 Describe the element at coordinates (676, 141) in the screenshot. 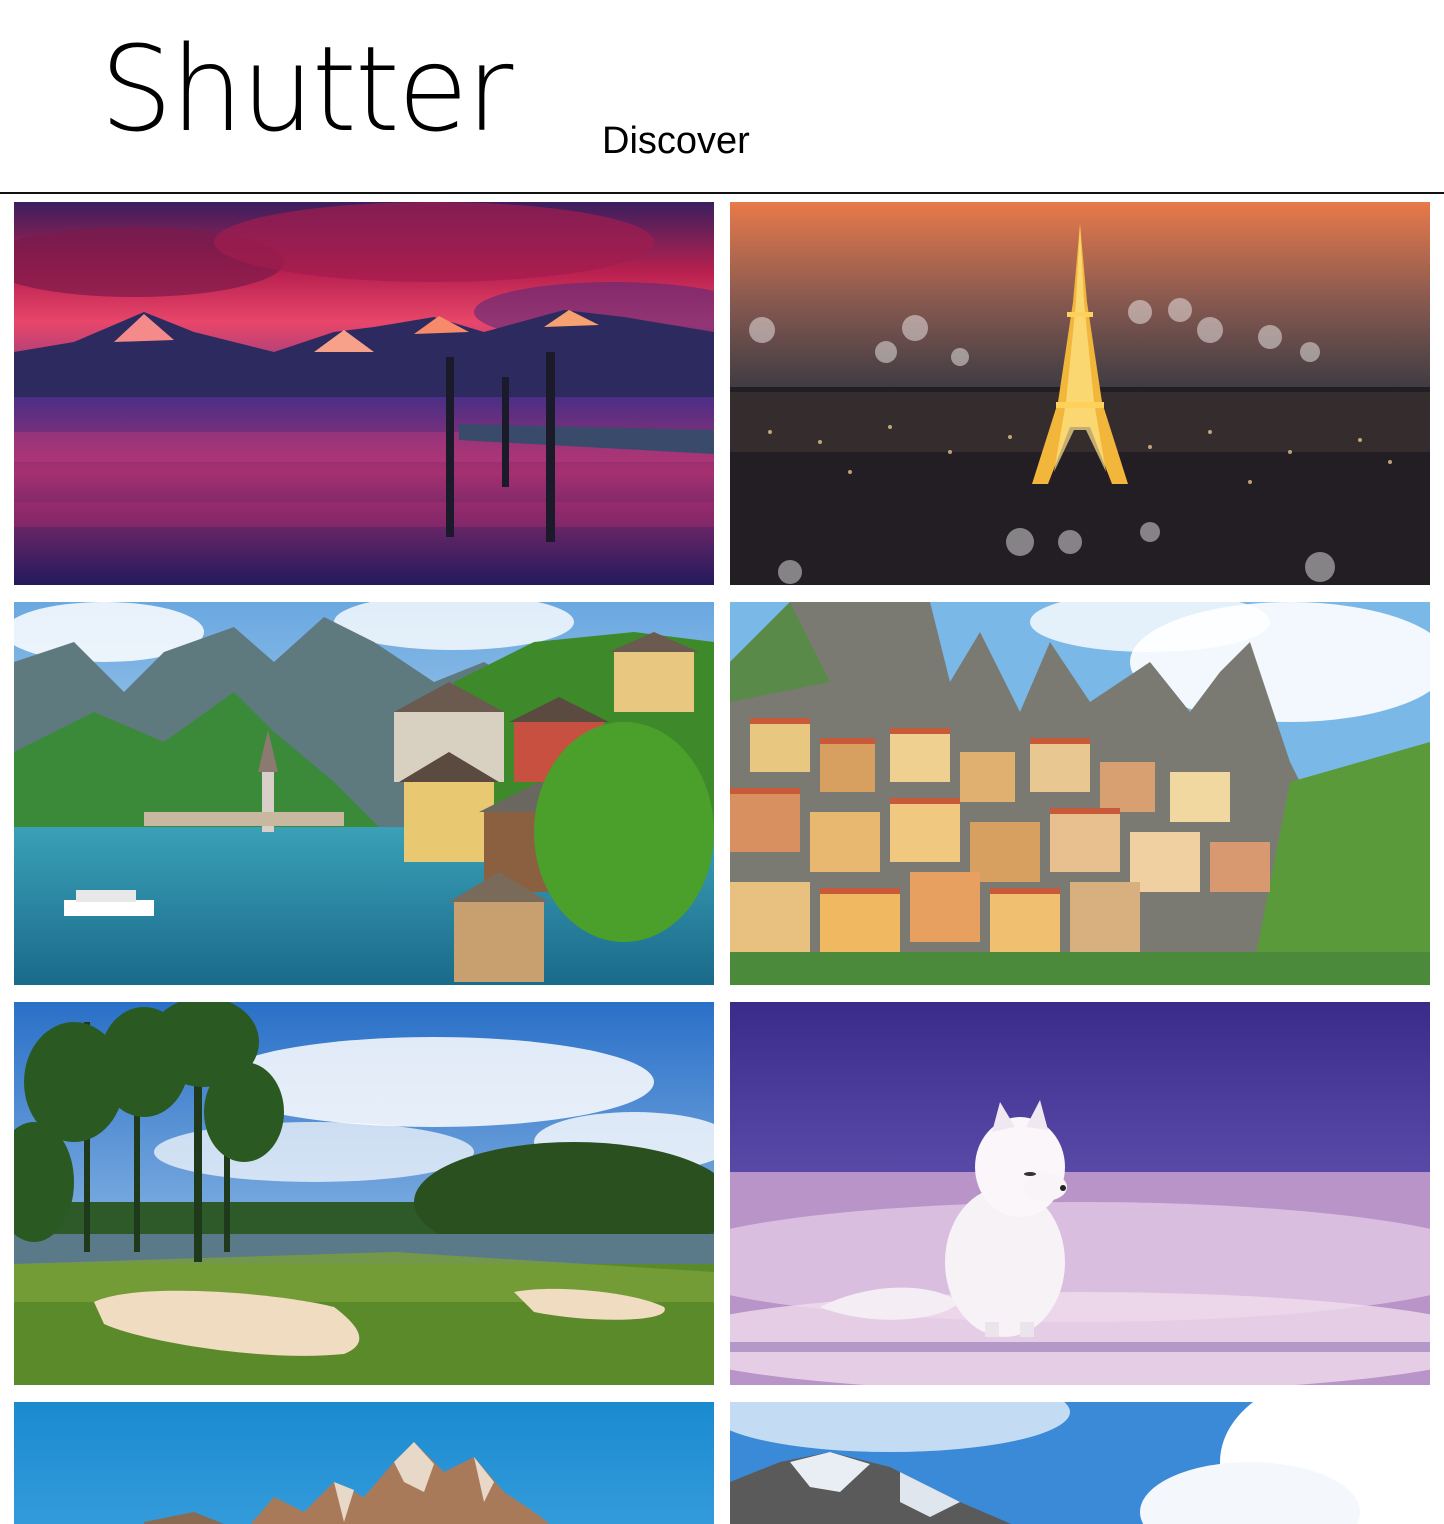

I see `nav-discover-link: Discover` at that location.